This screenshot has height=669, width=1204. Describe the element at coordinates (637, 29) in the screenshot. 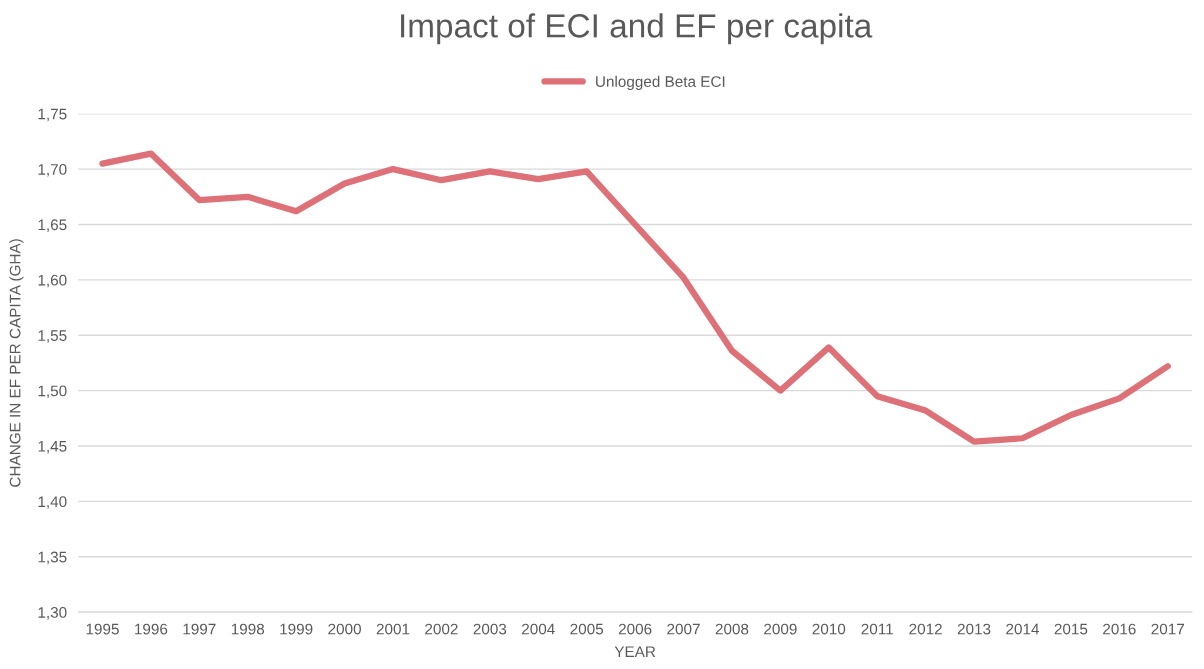

I see `chart-title: Impact of ECI and EF per capita` at that location.